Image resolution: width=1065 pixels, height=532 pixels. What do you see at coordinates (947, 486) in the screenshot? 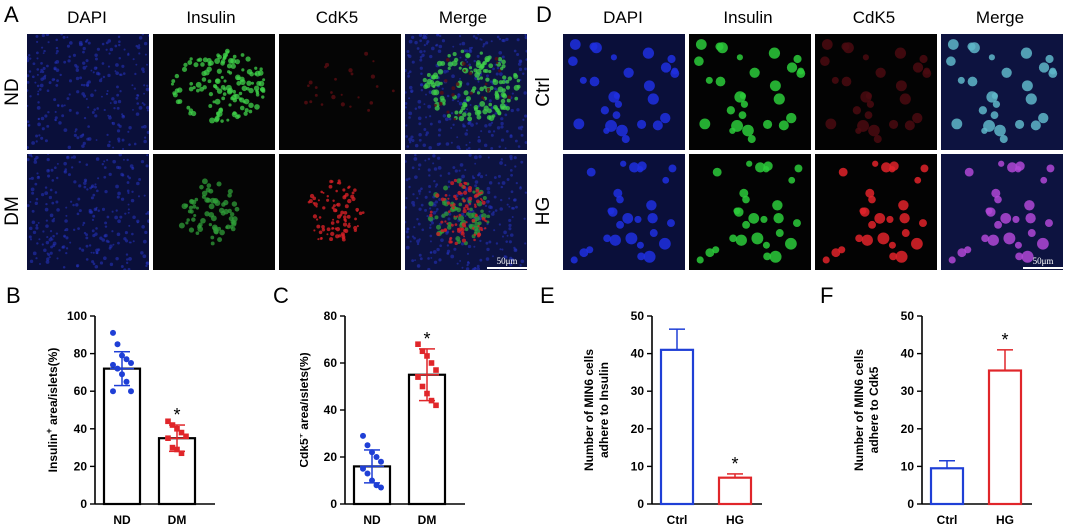
I see `bar-ctrl` at bounding box center [947, 486].